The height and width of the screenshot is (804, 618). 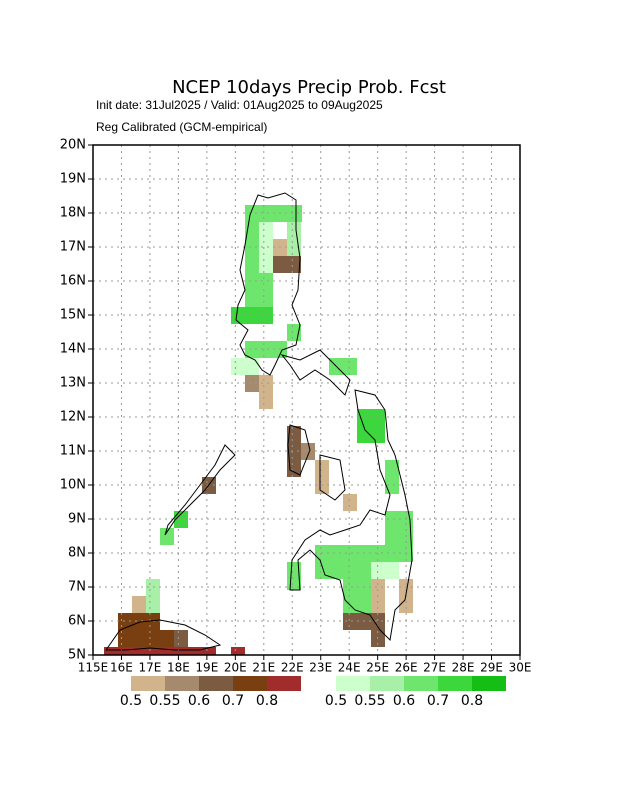 I want to click on x-tick-label: 22E, so click(x=292, y=668).